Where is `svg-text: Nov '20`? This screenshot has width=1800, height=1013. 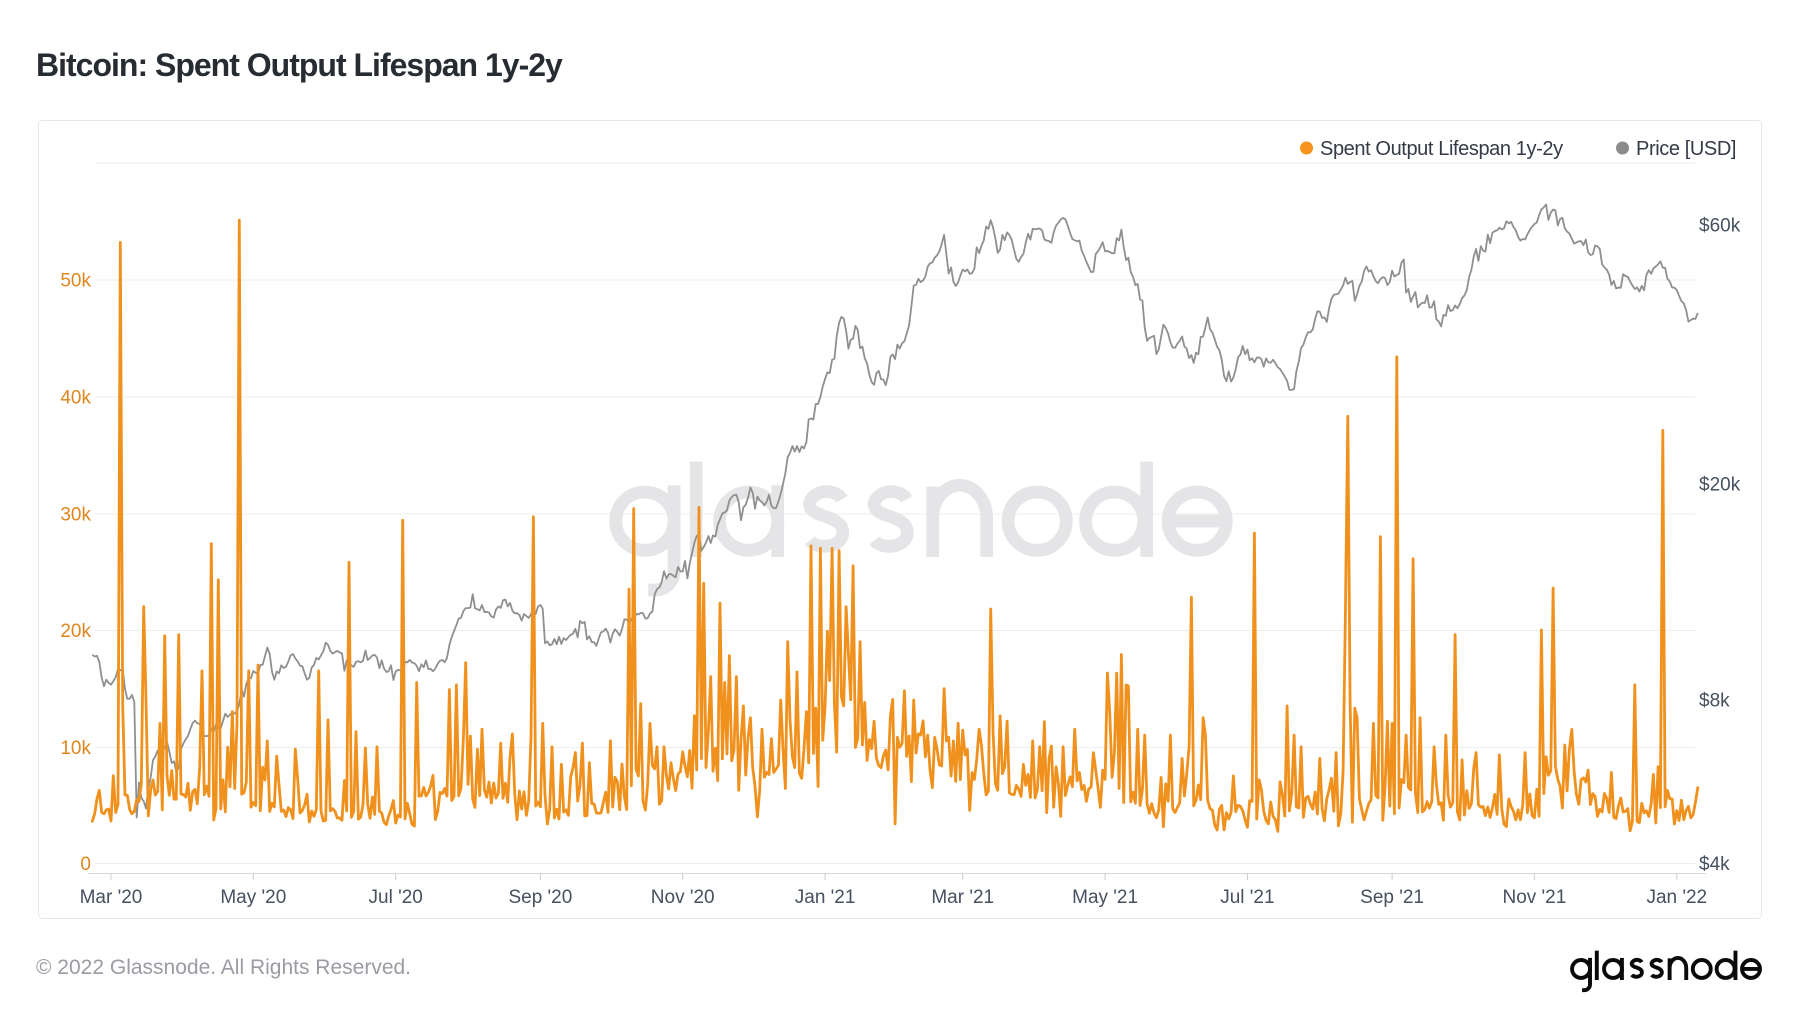
svg-text: Nov '20 is located at coordinates (683, 897).